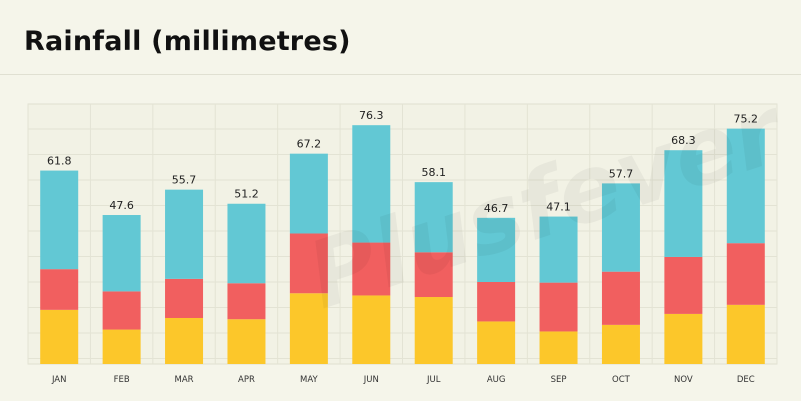 The width and height of the screenshot is (801, 401). Describe the element at coordinates (187, 41) in the screenshot. I see `chart-title: Rainfall (millimetres)` at that location.